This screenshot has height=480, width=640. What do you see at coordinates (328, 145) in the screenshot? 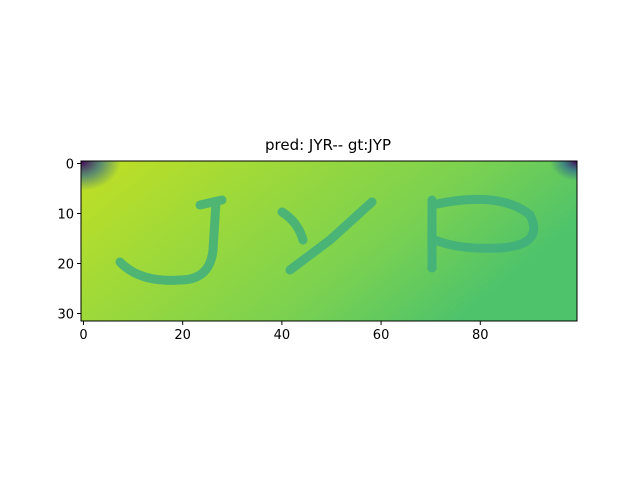
I see `chart-title: pred: JYR-- gt:JYP` at bounding box center [328, 145].